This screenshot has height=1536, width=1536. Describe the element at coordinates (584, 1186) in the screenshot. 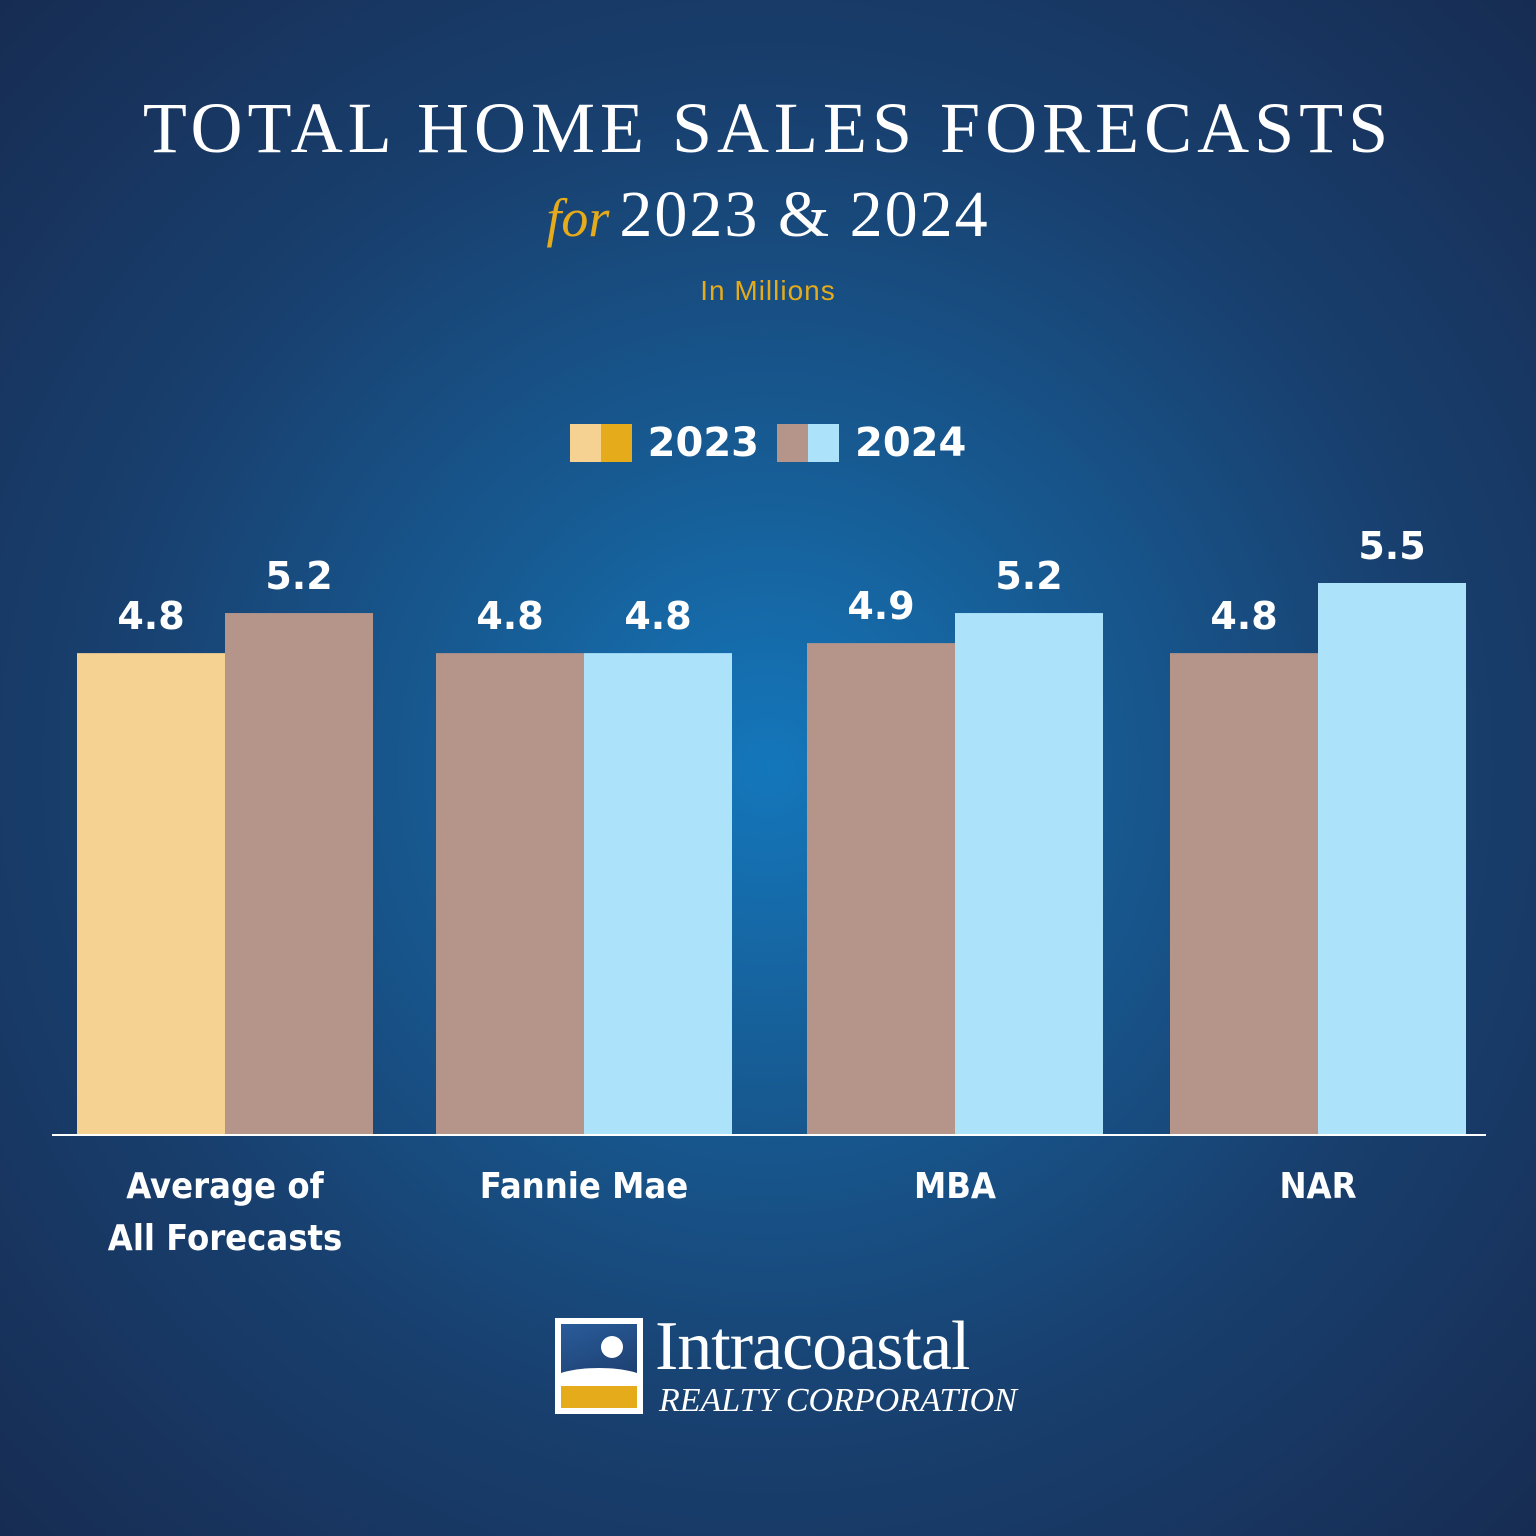

I see `category-label-1-0: Fannie Mae` at that location.